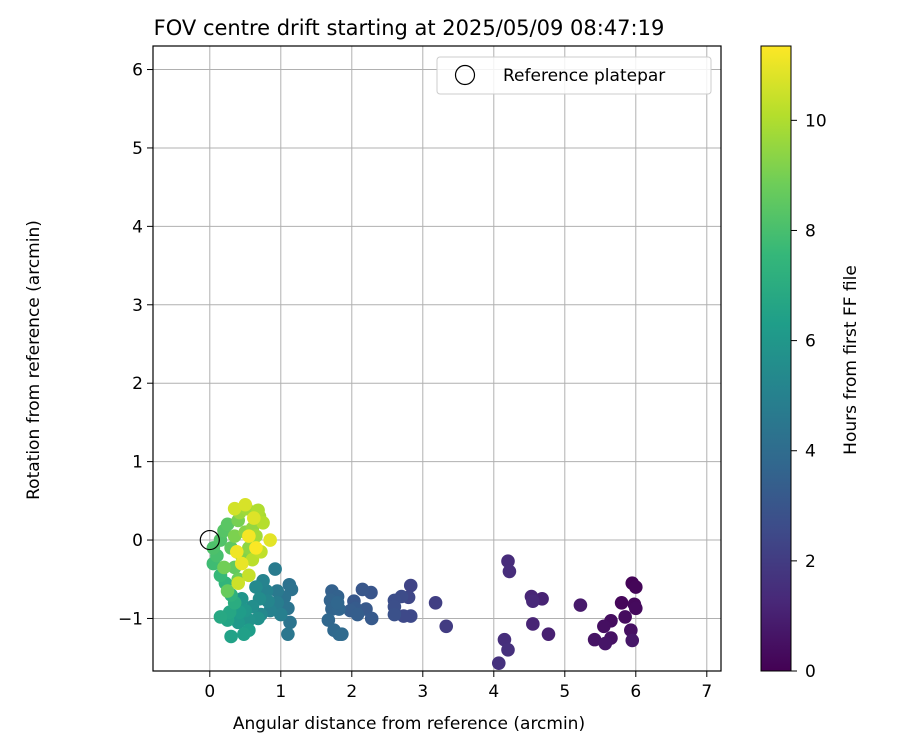 Image resolution: width=900 pixels, height=750 pixels. What do you see at coordinates (706, 692) in the screenshot?
I see `x-tick-label: 7` at bounding box center [706, 692].